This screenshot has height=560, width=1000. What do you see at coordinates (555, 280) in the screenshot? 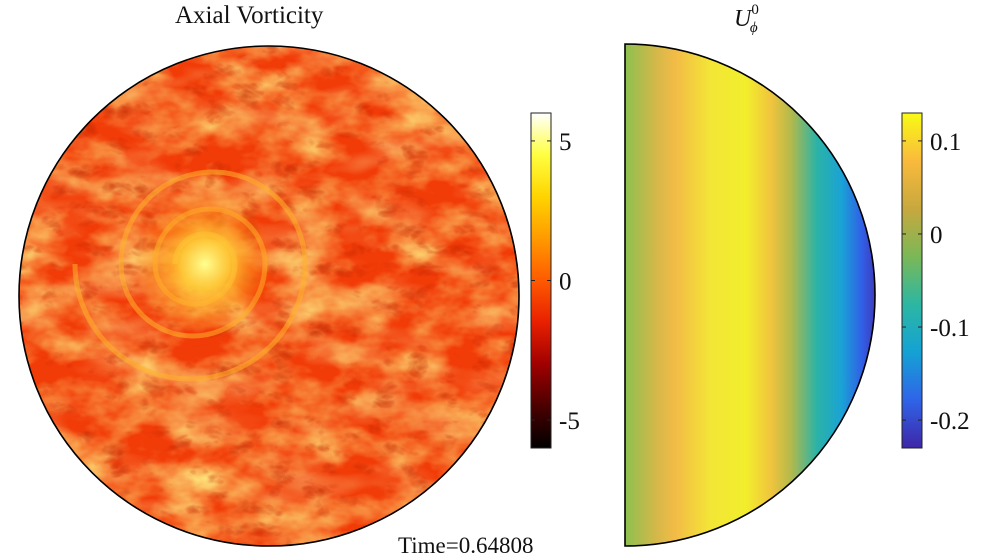
I see `vorticity-colorbar: 5 0 -5` at bounding box center [555, 280].